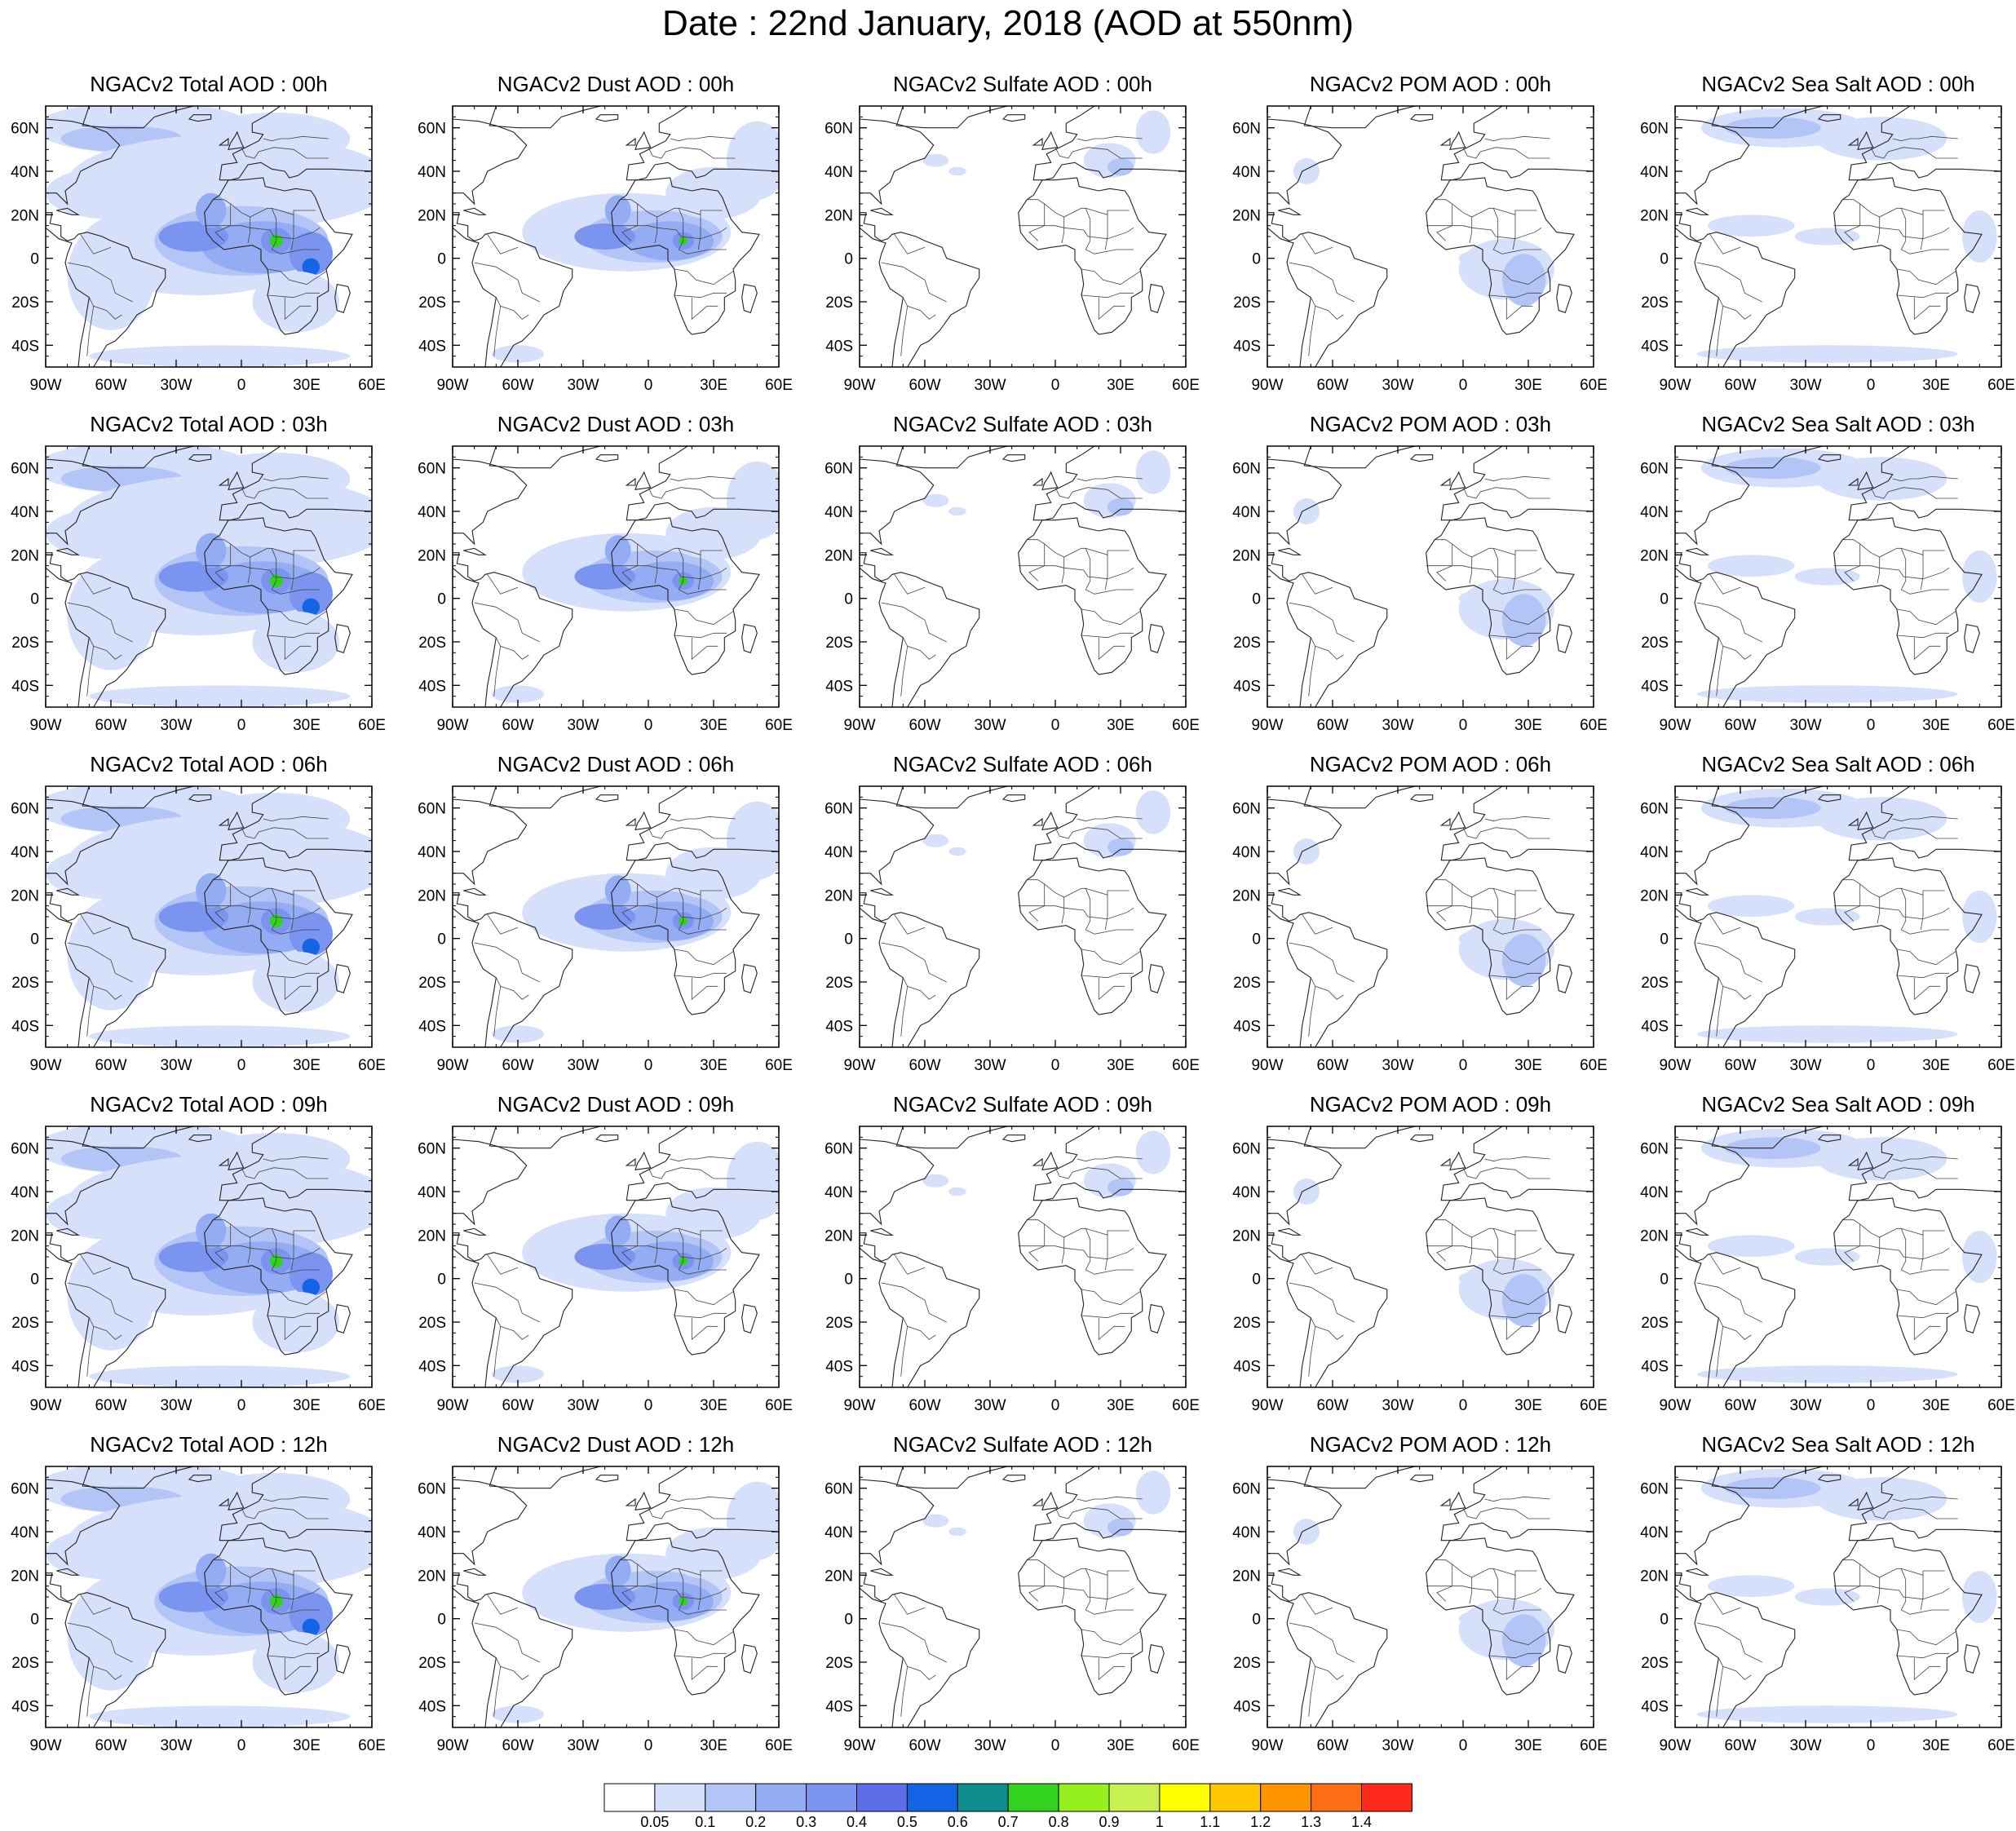 The height and width of the screenshot is (1831, 2016). I want to click on lat-tick-label: 60N, so click(432, 129).